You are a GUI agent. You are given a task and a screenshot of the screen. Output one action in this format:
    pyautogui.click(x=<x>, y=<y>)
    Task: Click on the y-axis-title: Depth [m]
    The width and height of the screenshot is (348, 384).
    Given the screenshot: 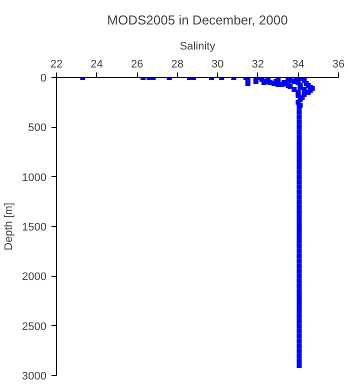 What is the action you would take?
    pyautogui.click(x=9, y=226)
    